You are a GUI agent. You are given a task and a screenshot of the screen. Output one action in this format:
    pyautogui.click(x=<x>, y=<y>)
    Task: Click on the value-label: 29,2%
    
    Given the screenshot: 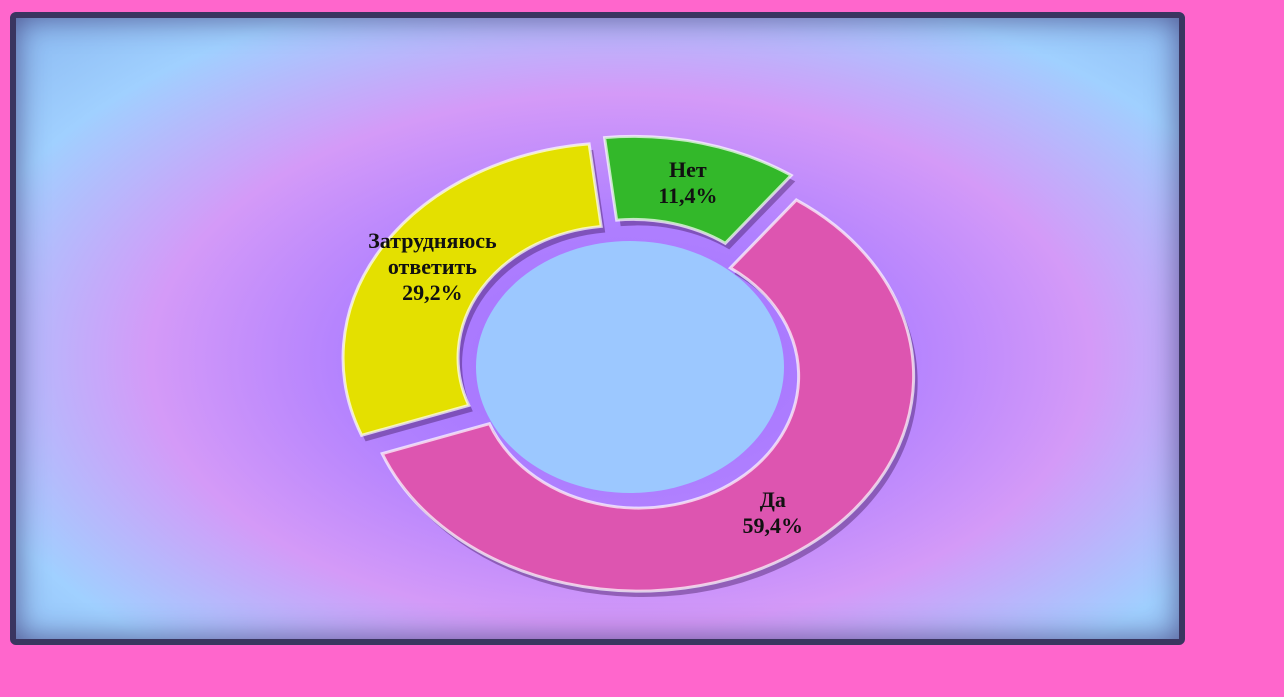 What is the action you would take?
    pyautogui.click(x=432, y=293)
    